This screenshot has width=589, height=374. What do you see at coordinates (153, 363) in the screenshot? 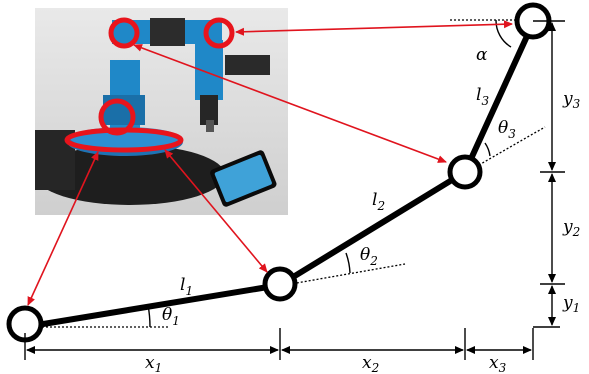
I see `label-x1: x1` at bounding box center [153, 363].